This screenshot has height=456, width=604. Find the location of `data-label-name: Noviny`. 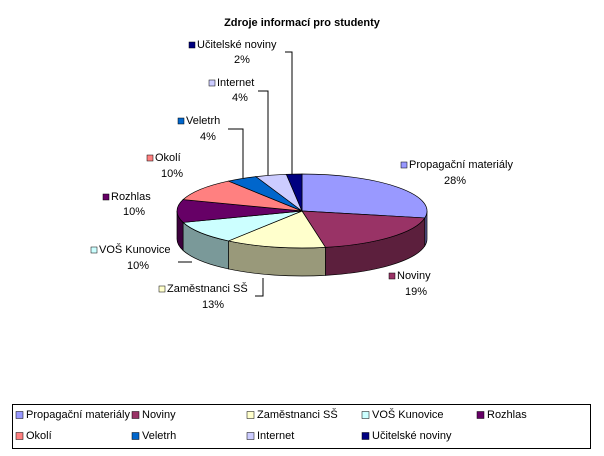

data-label-name: Noviny is located at coordinates (414, 276).